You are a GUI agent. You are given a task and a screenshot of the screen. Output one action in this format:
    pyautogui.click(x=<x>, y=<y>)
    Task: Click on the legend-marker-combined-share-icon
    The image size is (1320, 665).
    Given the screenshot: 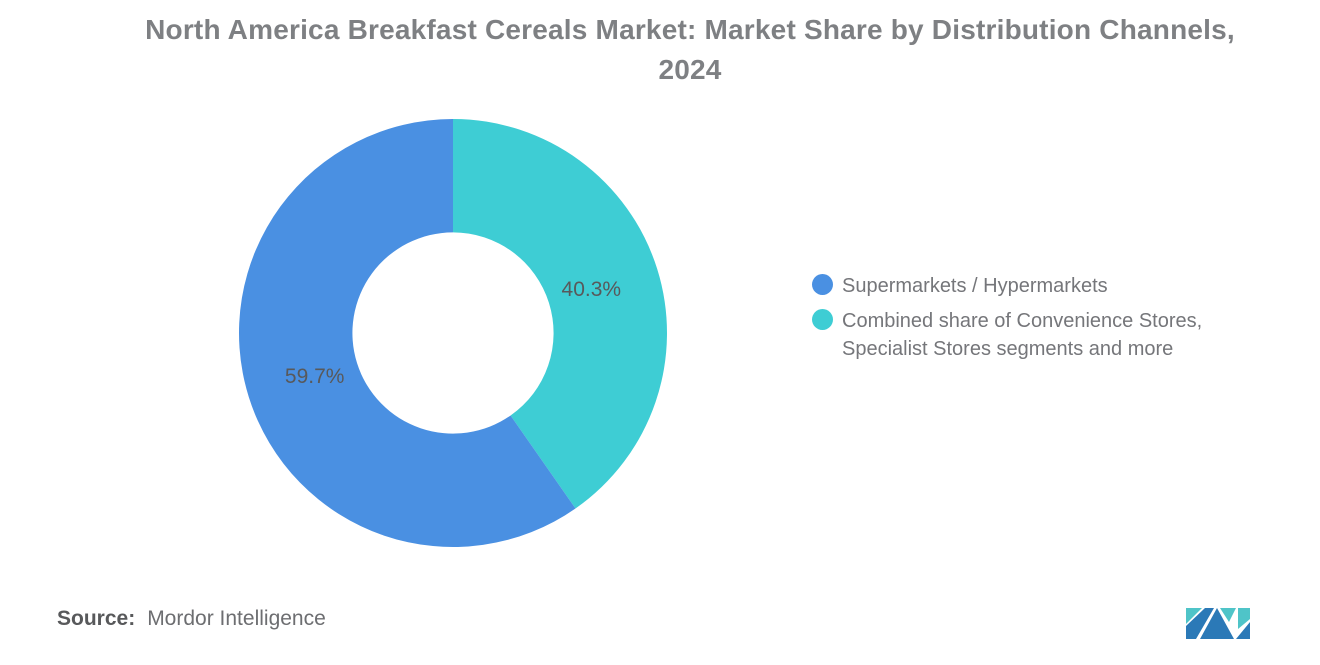 What is the action you would take?
    pyautogui.click(x=822, y=319)
    